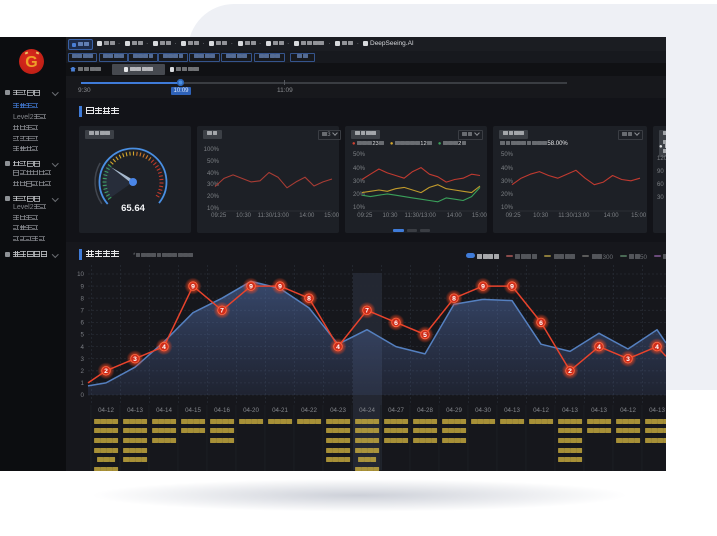 Image resolution: width=717 pixels, height=536 pixels. I want to click on svg-text: 65.64, so click(133, 208).